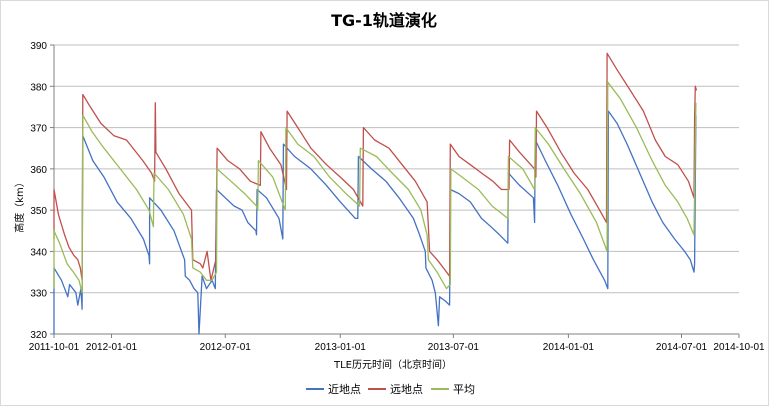 The height and width of the screenshot is (406, 769). I want to click on legend-label-3: 平均, so click(464, 389).